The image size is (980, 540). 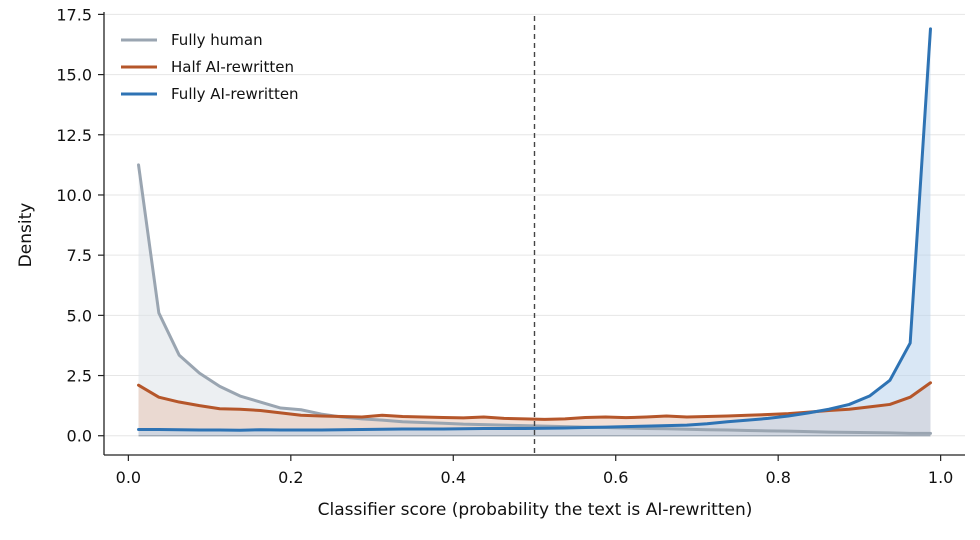 What do you see at coordinates (235, 94) in the screenshot?
I see `legend-label-2: Fully AI-rewritten` at bounding box center [235, 94].